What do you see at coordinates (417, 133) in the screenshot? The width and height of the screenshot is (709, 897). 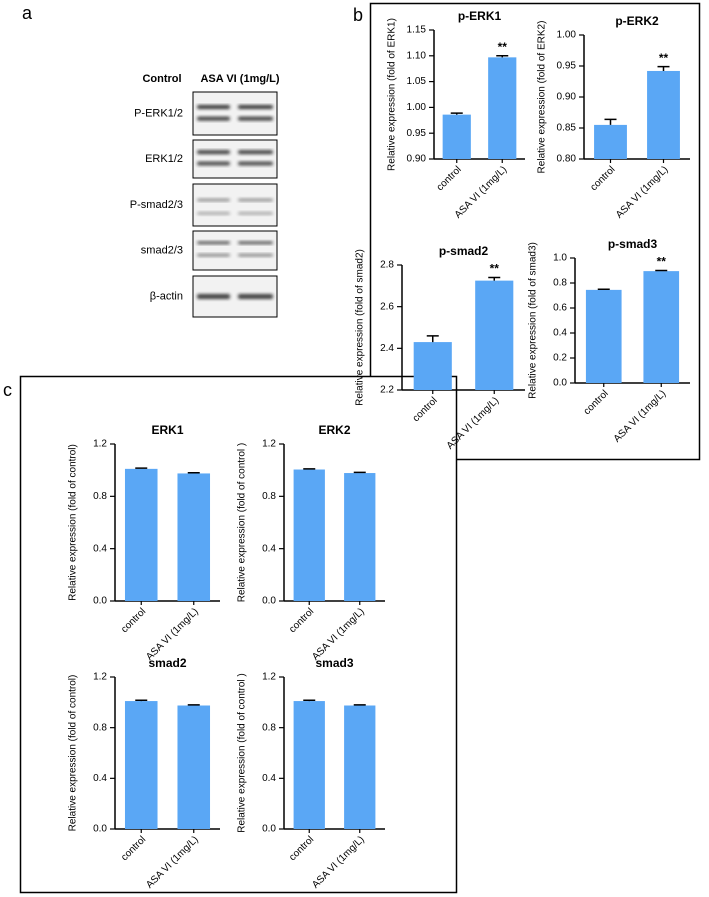 I see `y-tick-label: 0.95` at bounding box center [417, 133].